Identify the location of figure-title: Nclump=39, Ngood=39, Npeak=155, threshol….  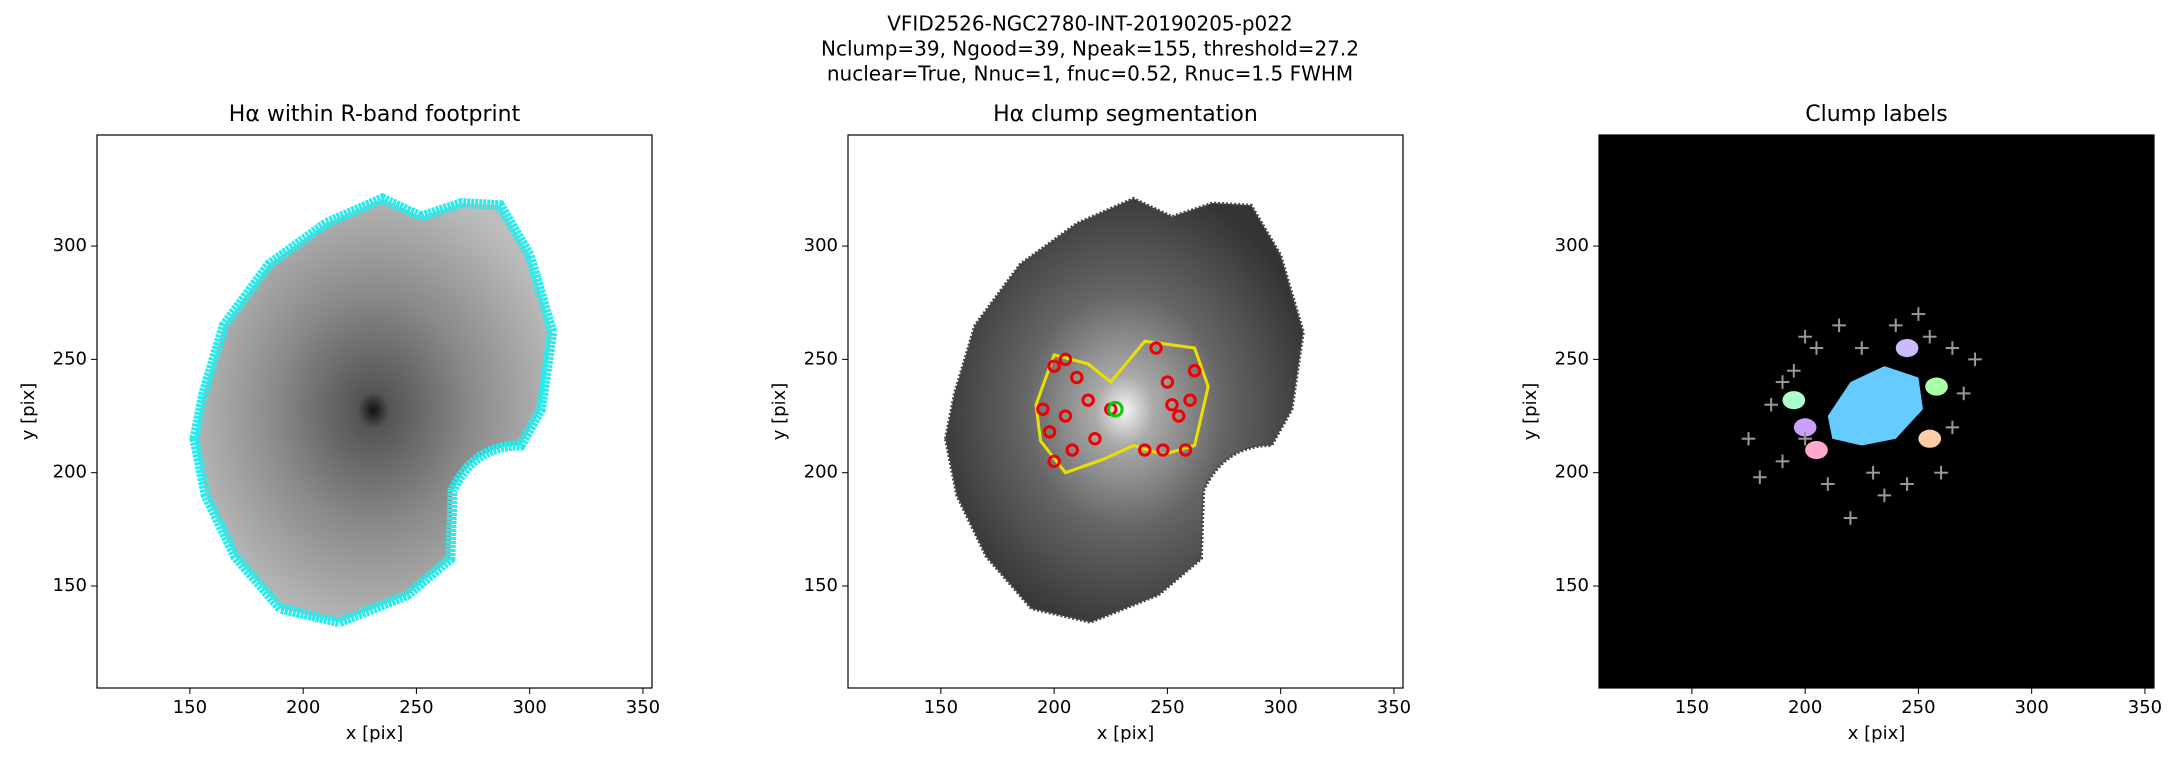
(1090, 49).